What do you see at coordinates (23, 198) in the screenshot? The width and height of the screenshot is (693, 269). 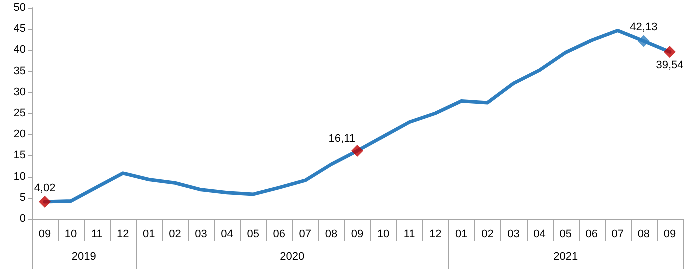 I see `y-tick-label: 5` at bounding box center [23, 198].